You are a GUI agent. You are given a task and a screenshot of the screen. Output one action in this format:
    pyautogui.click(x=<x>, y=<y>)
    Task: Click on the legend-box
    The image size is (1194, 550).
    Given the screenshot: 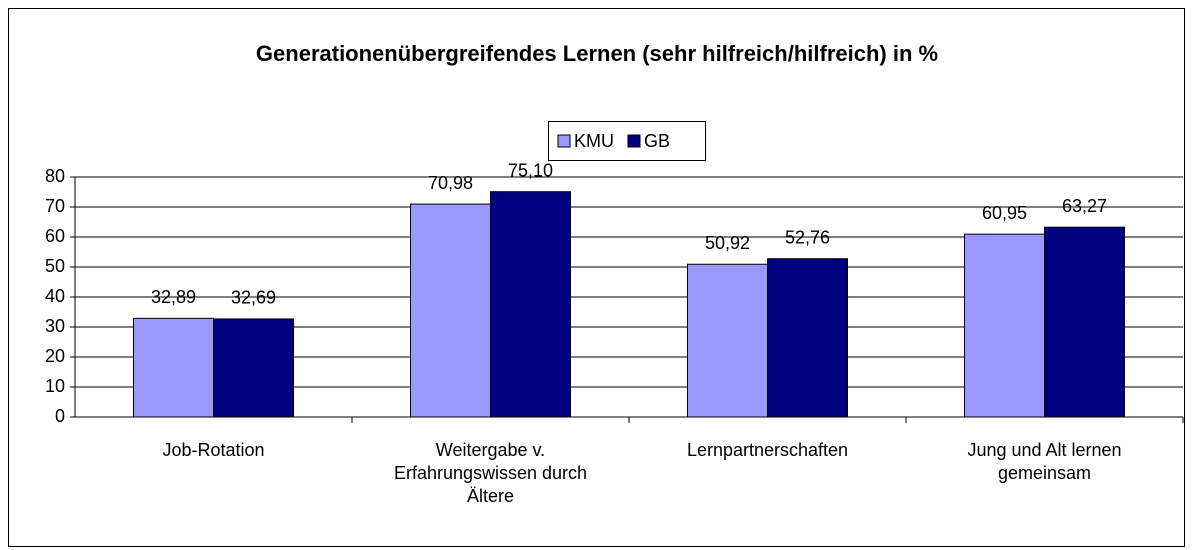 What is the action you would take?
    pyautogui.click(x=627, y=141)
    